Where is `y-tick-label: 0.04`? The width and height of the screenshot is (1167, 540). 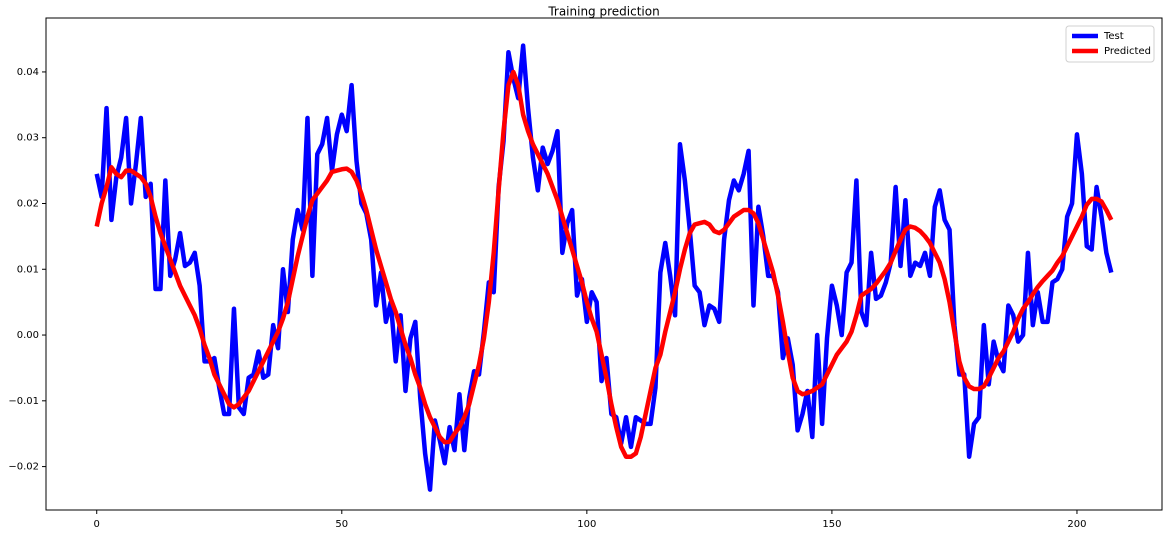 y-tick-label: 0.04 is located at coordinates (28, 72).